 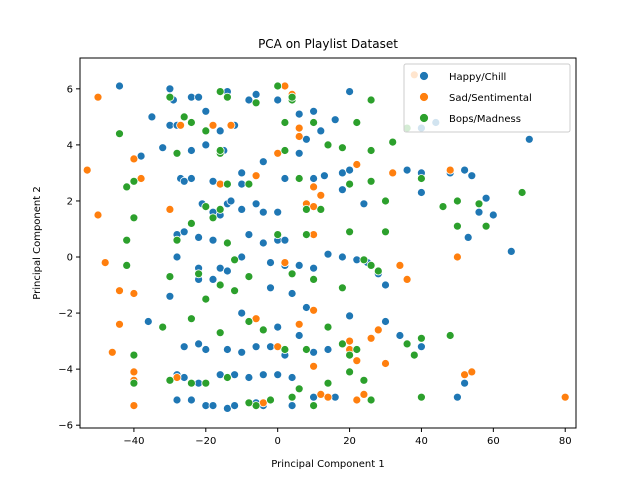 What do you see at coordinates (65, 370) in the screenshot?
I see `y-tick-label-1: −4` at bounding box center [65, 370].